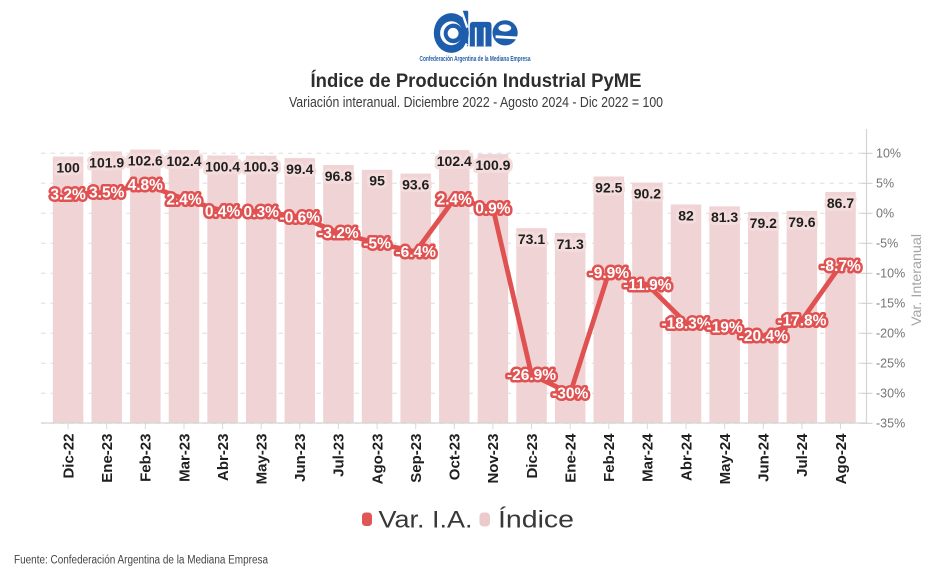 This screenshot has height=579, width=951. I want to click on svg-text: 0.9%, so click(493, 208).